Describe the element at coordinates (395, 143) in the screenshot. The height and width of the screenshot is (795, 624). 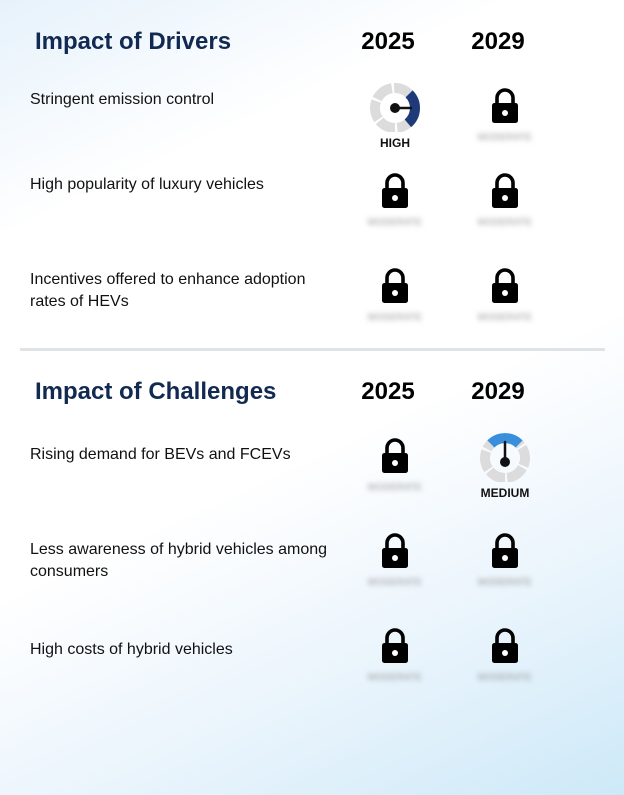
I see `gauge-level-label: HIGH` at that location.